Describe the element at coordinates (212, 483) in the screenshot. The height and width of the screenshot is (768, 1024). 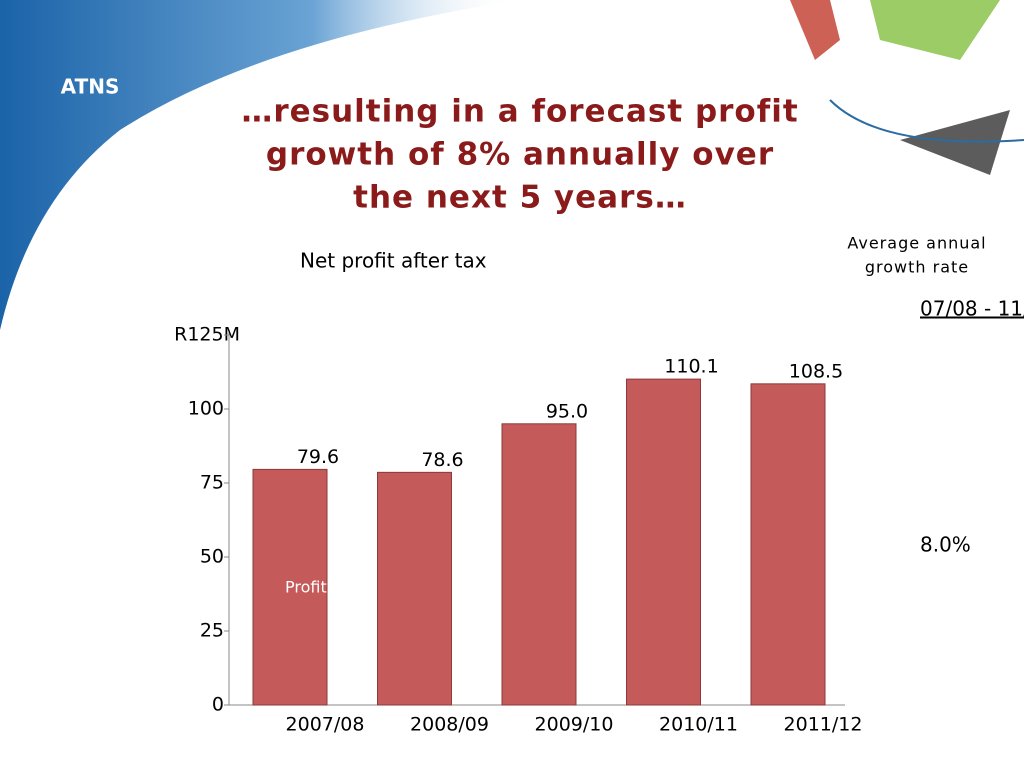
I see `y-tick-label: 75` at that location.